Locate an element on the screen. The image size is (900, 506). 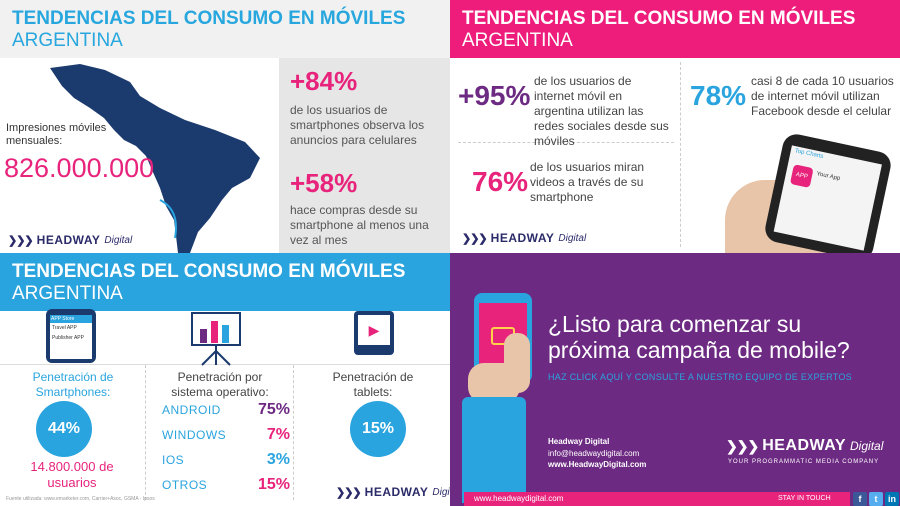
stats-column is located at coordinates (364, 155).